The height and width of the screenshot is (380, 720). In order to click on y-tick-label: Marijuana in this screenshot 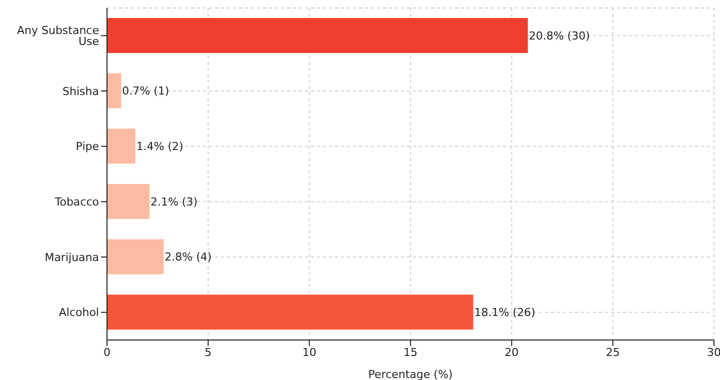, I will do `click(71, 257)`.